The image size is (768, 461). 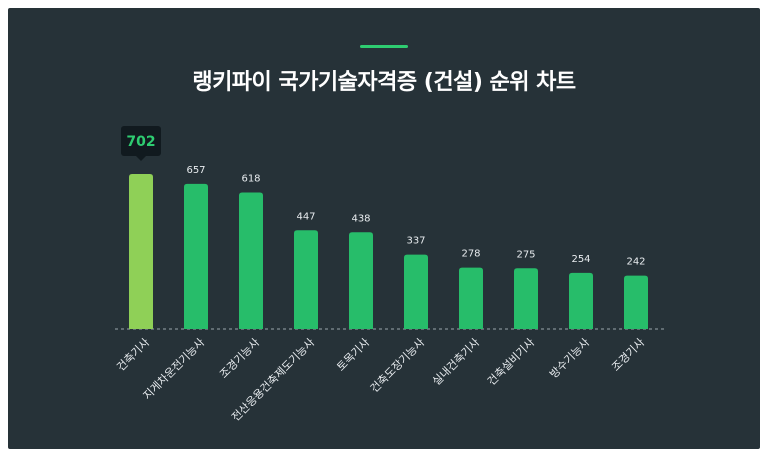 What do you see at coordinates (384, 82) in the screenshot?
I see `chart-title: 랭키파이 국가기술자격증 (건설) 순위 차트` at bounding box center [384, 82].